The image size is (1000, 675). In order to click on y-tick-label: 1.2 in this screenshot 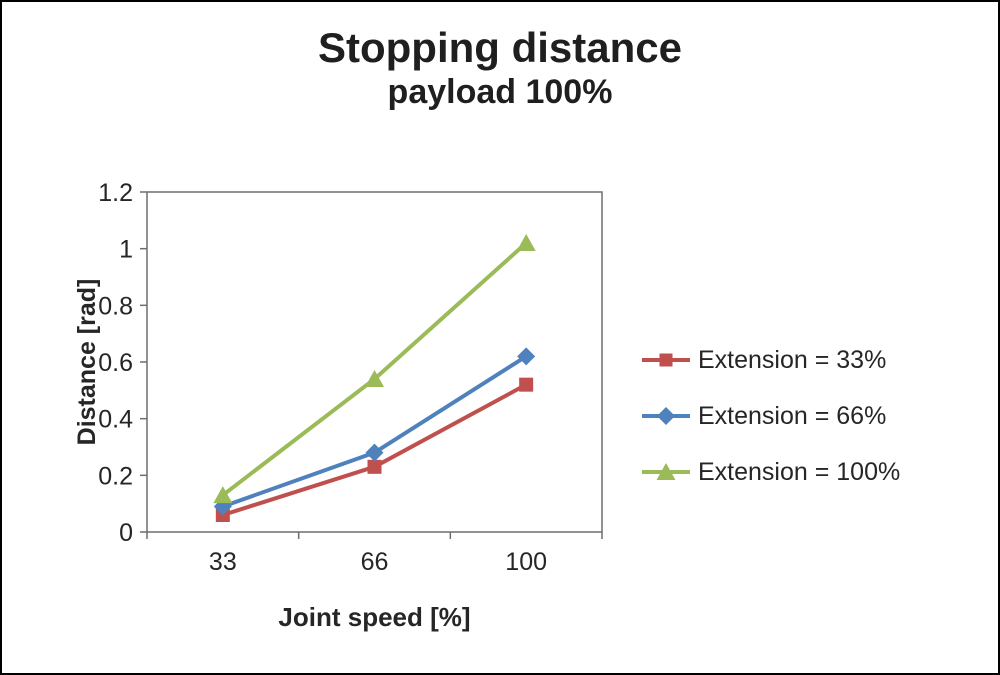, I will do `click(115, 193)`.